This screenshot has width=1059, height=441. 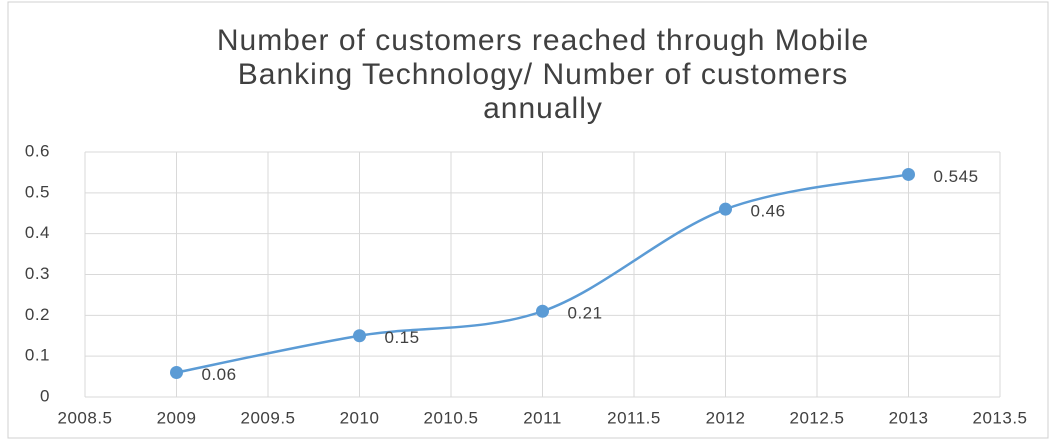 What do you see at coordinates (585, 313) in the screenshot?
I see `data-label: 0.21` at bounding box center [585, 313].